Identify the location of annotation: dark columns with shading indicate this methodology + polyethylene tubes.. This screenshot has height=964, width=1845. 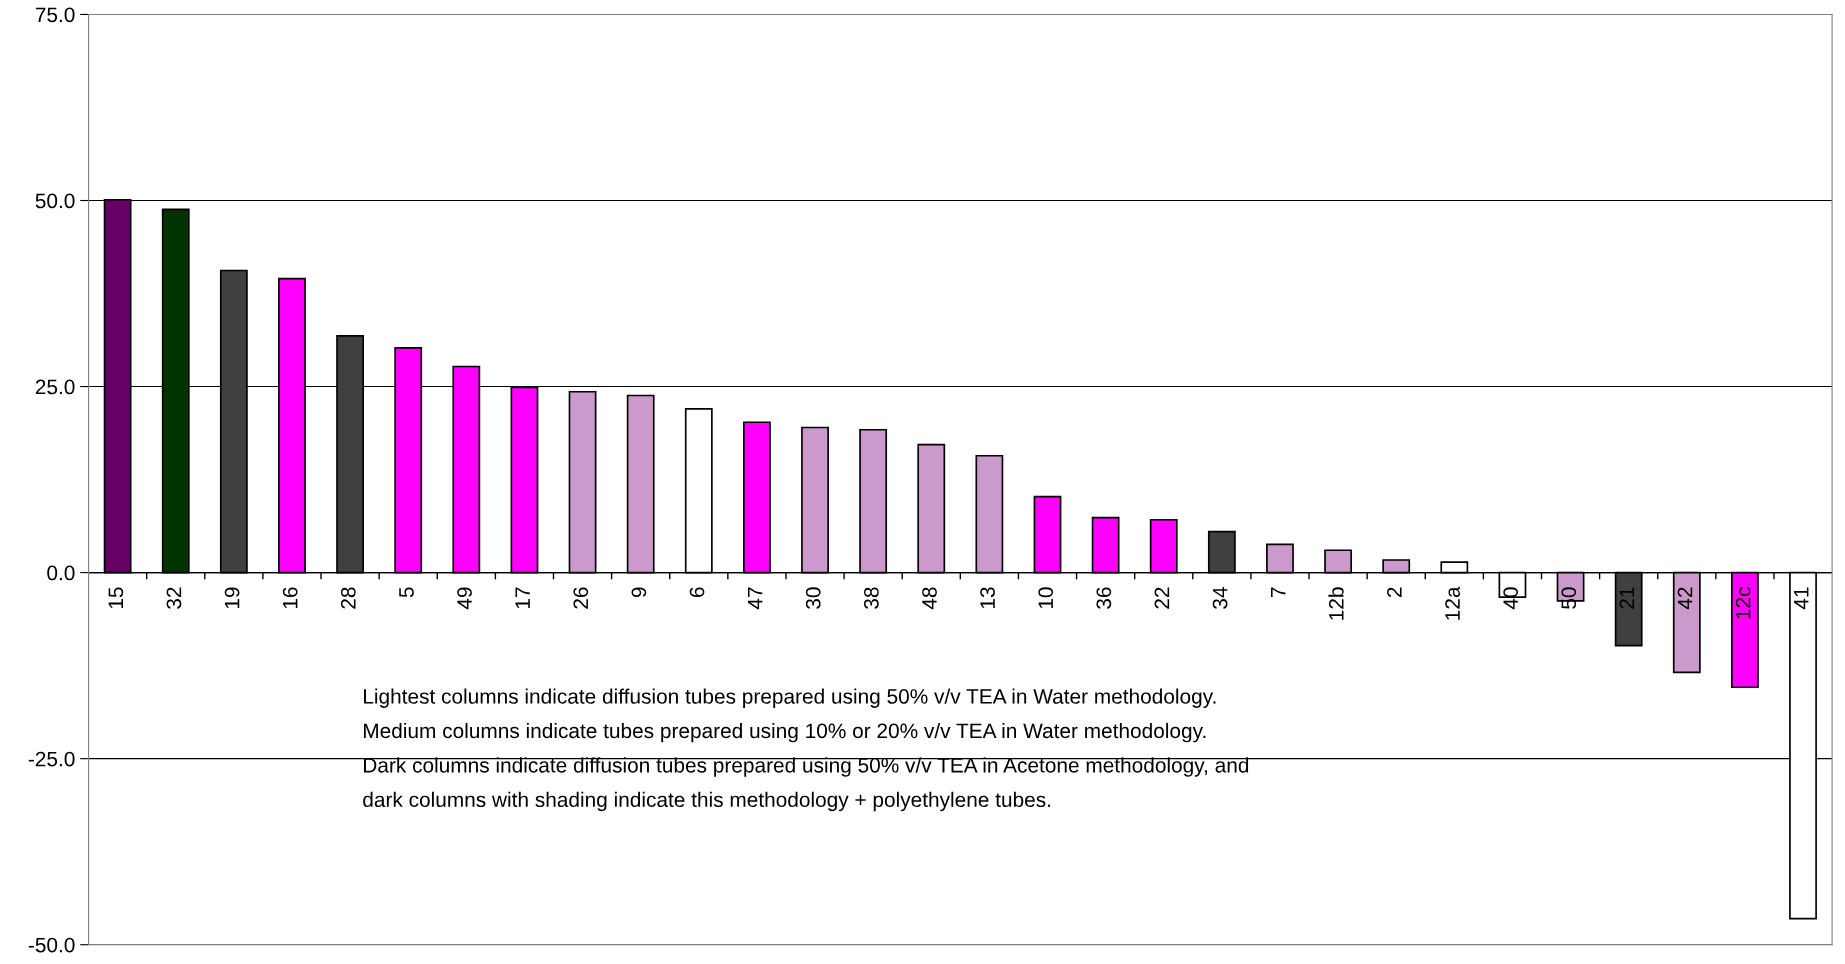
(707, 801).